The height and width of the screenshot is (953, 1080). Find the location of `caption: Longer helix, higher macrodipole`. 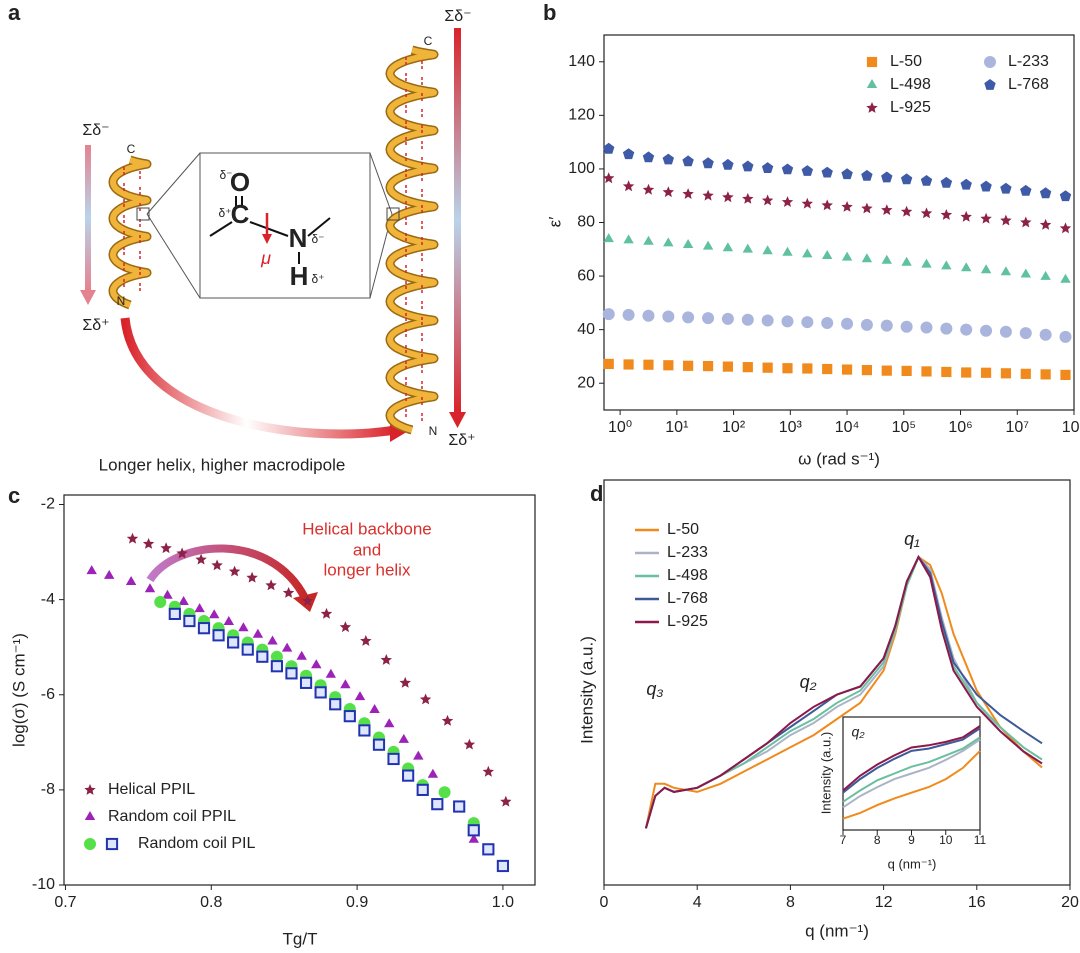

caption: Longer helix, higher macrodipole is located at coordinates (222, 464).